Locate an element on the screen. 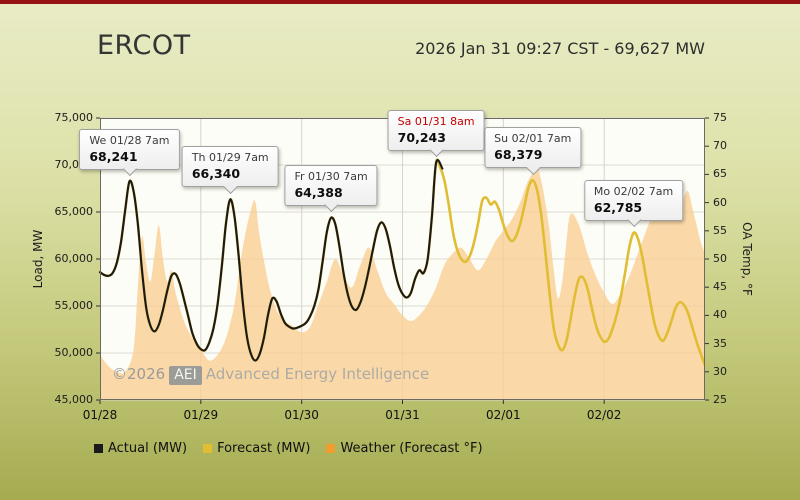 The width and height of the screenshot is (800, 500). date-axis-tick-label: 01/31 is located at coordinates (402, 415).